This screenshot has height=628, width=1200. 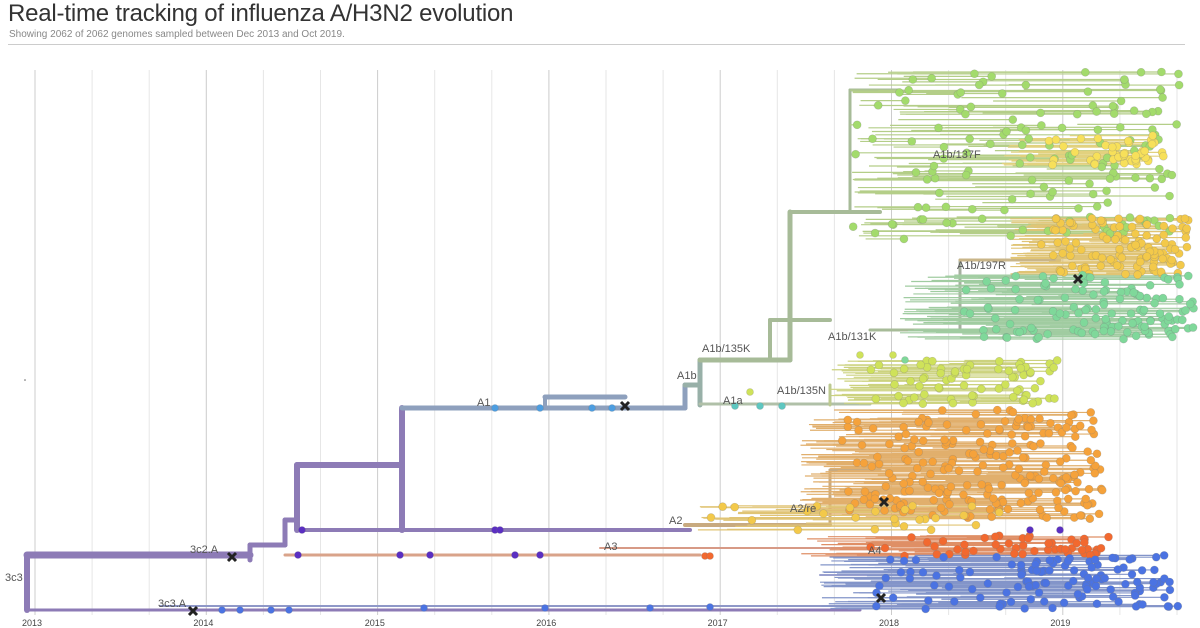 I want to click on x-mark, so click(x=1078, y=279).